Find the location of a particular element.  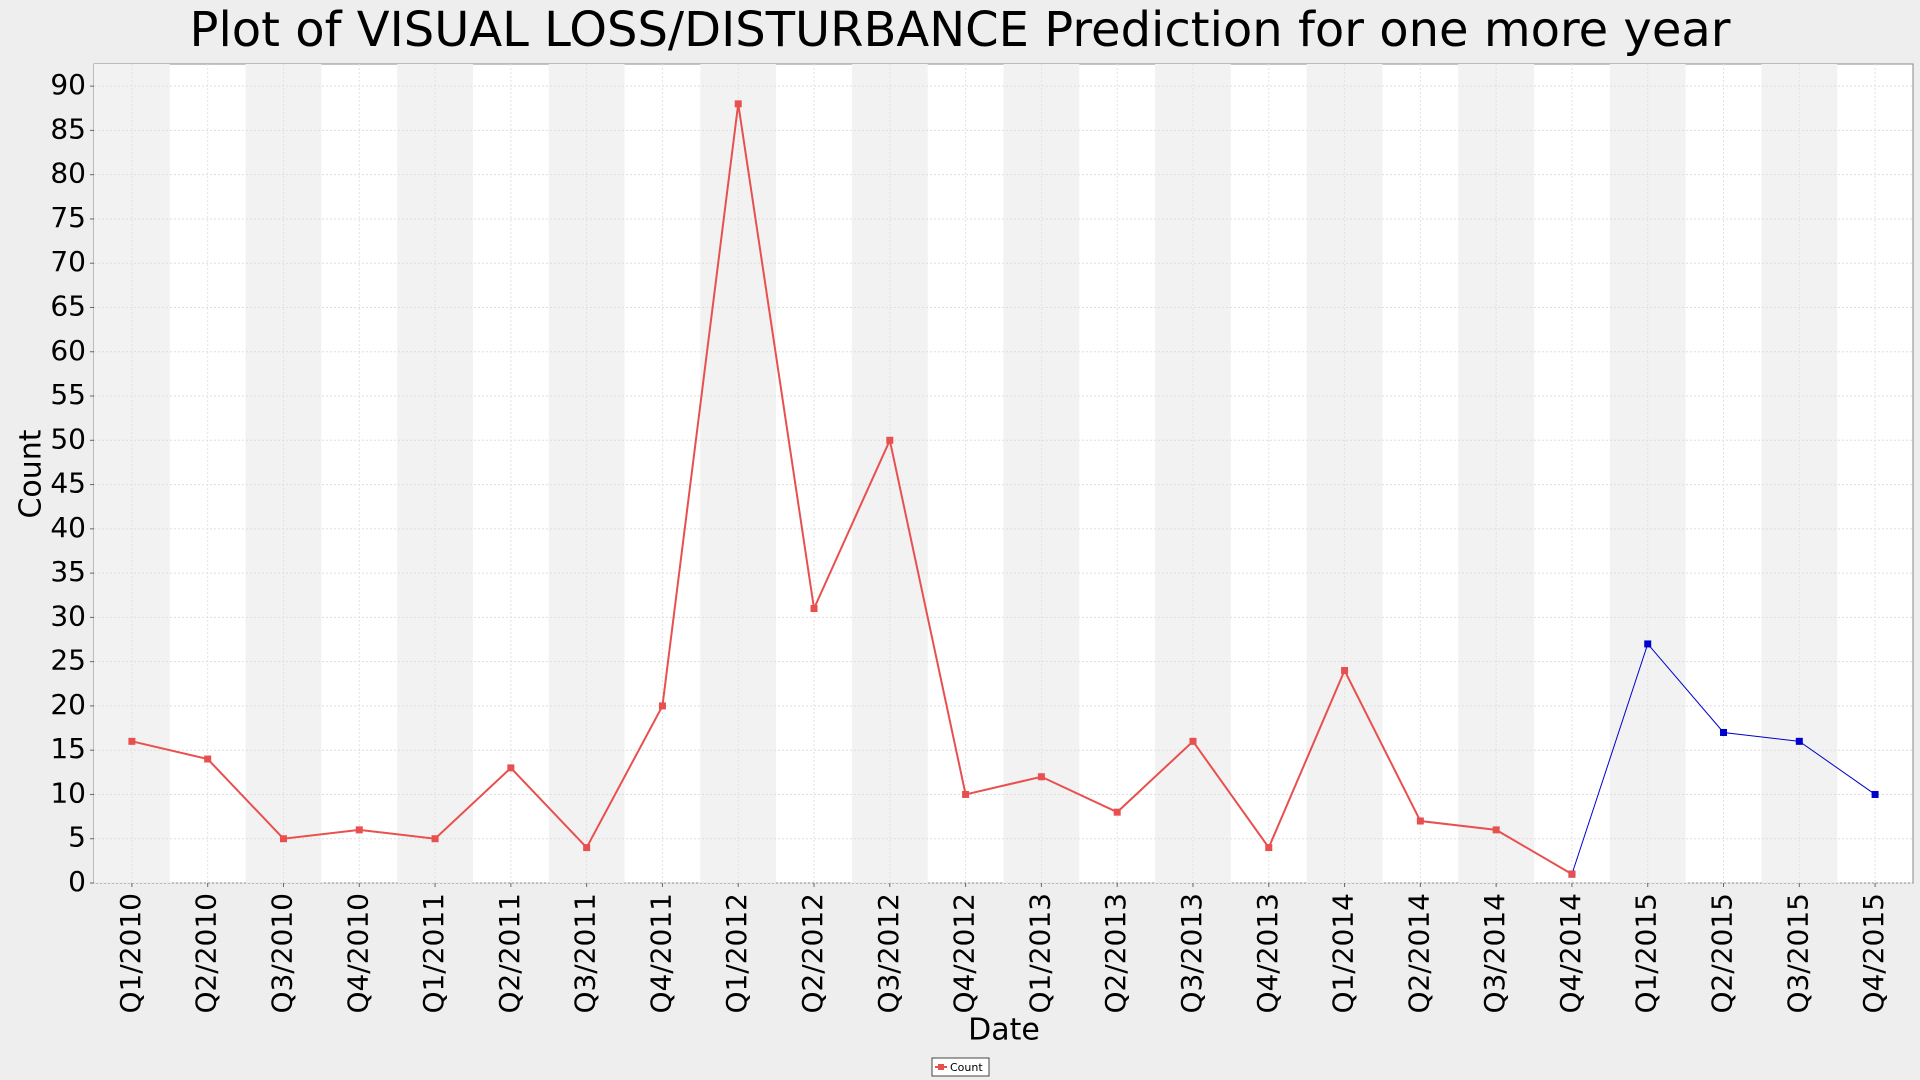

legend-item: Count is located at coordinates (960, 1067).